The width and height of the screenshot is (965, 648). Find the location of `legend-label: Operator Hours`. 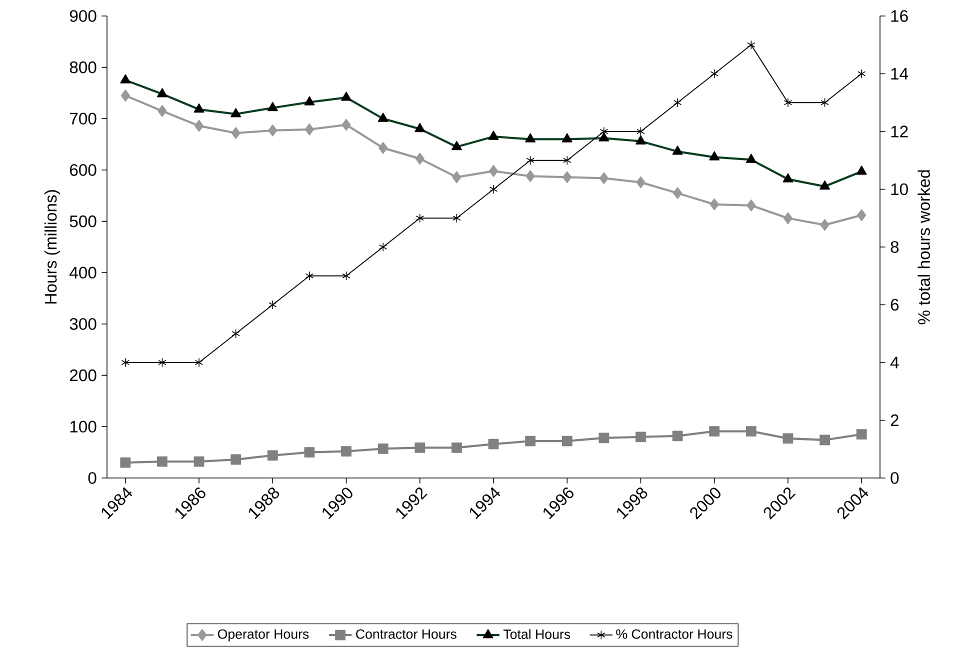

legend-label: Operator Hours is located at coordinates (263, 635).